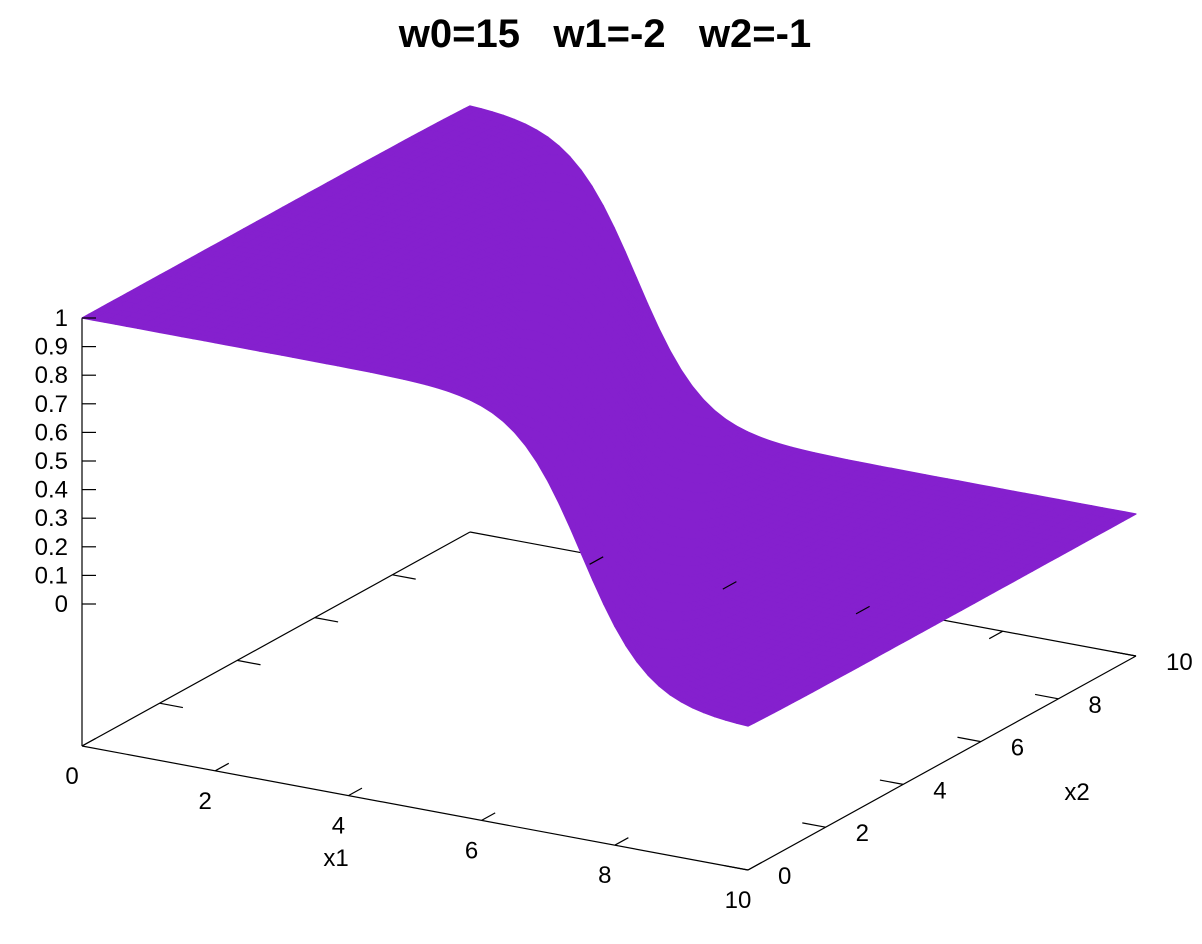 Image resolution: width=1202 pixels, height=944 pixels. I want to click on x2-tick-label: 0, so click(784, 876).